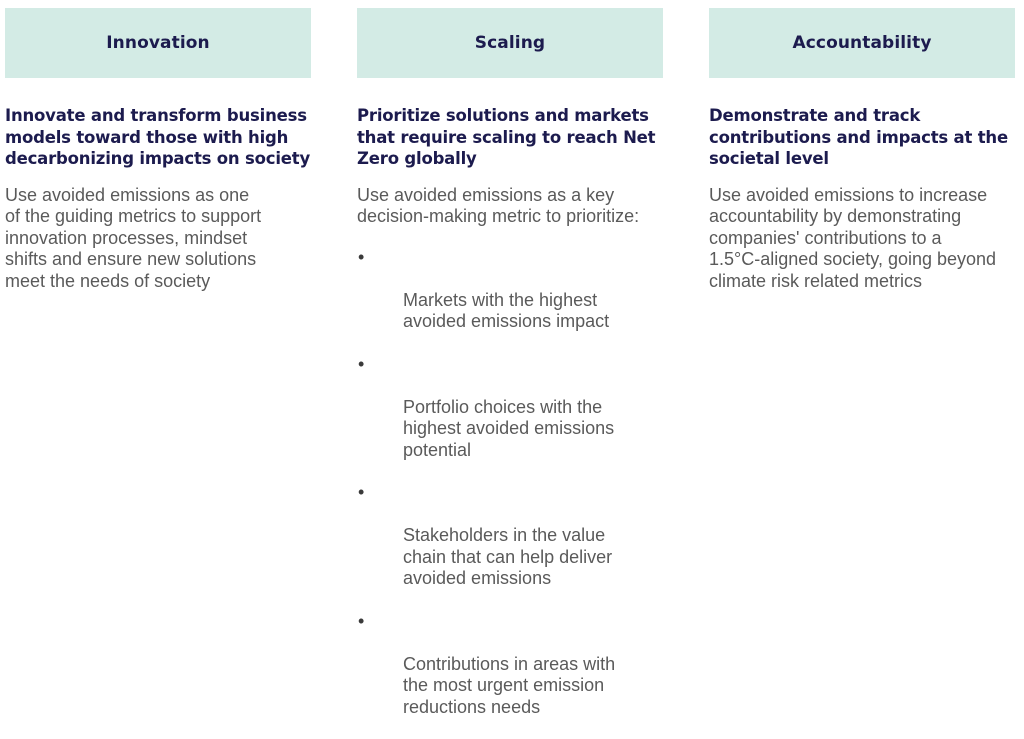 This screenshot has height=739, width=1024. I want to click on accountability-header: Accountability, so click(862, 43).